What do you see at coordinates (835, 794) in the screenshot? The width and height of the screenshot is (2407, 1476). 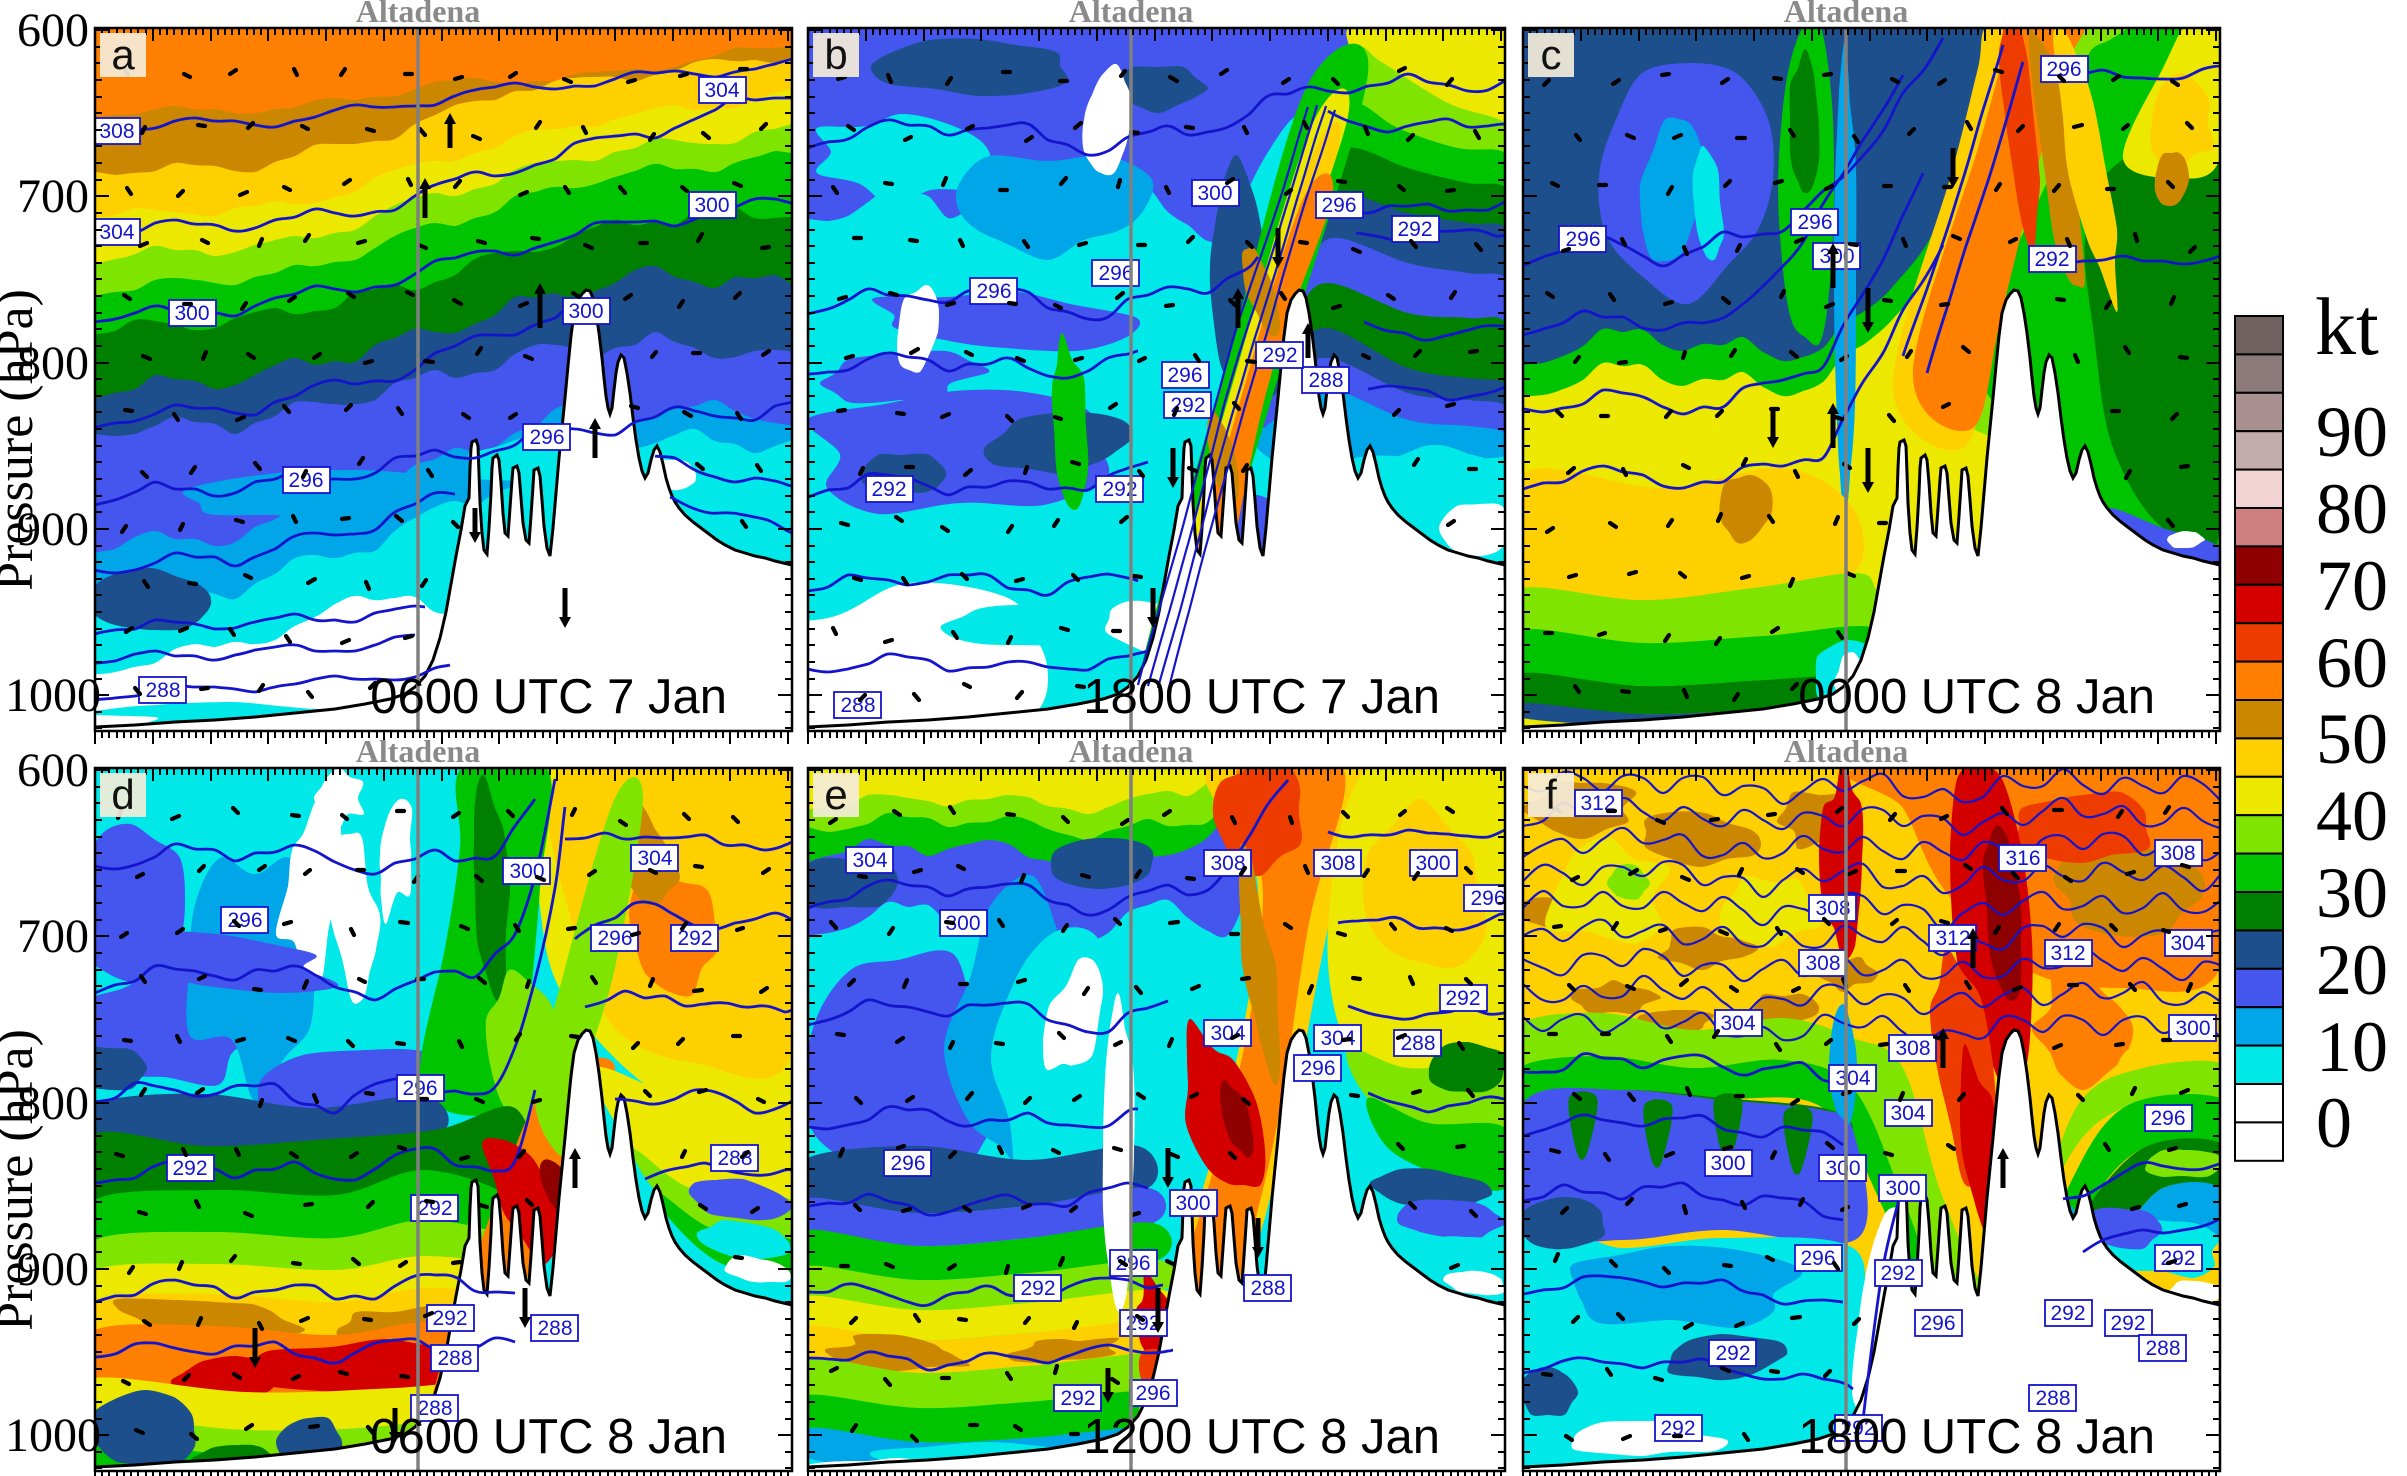 I see `svg-text: e` at bounding box center [835, 794].